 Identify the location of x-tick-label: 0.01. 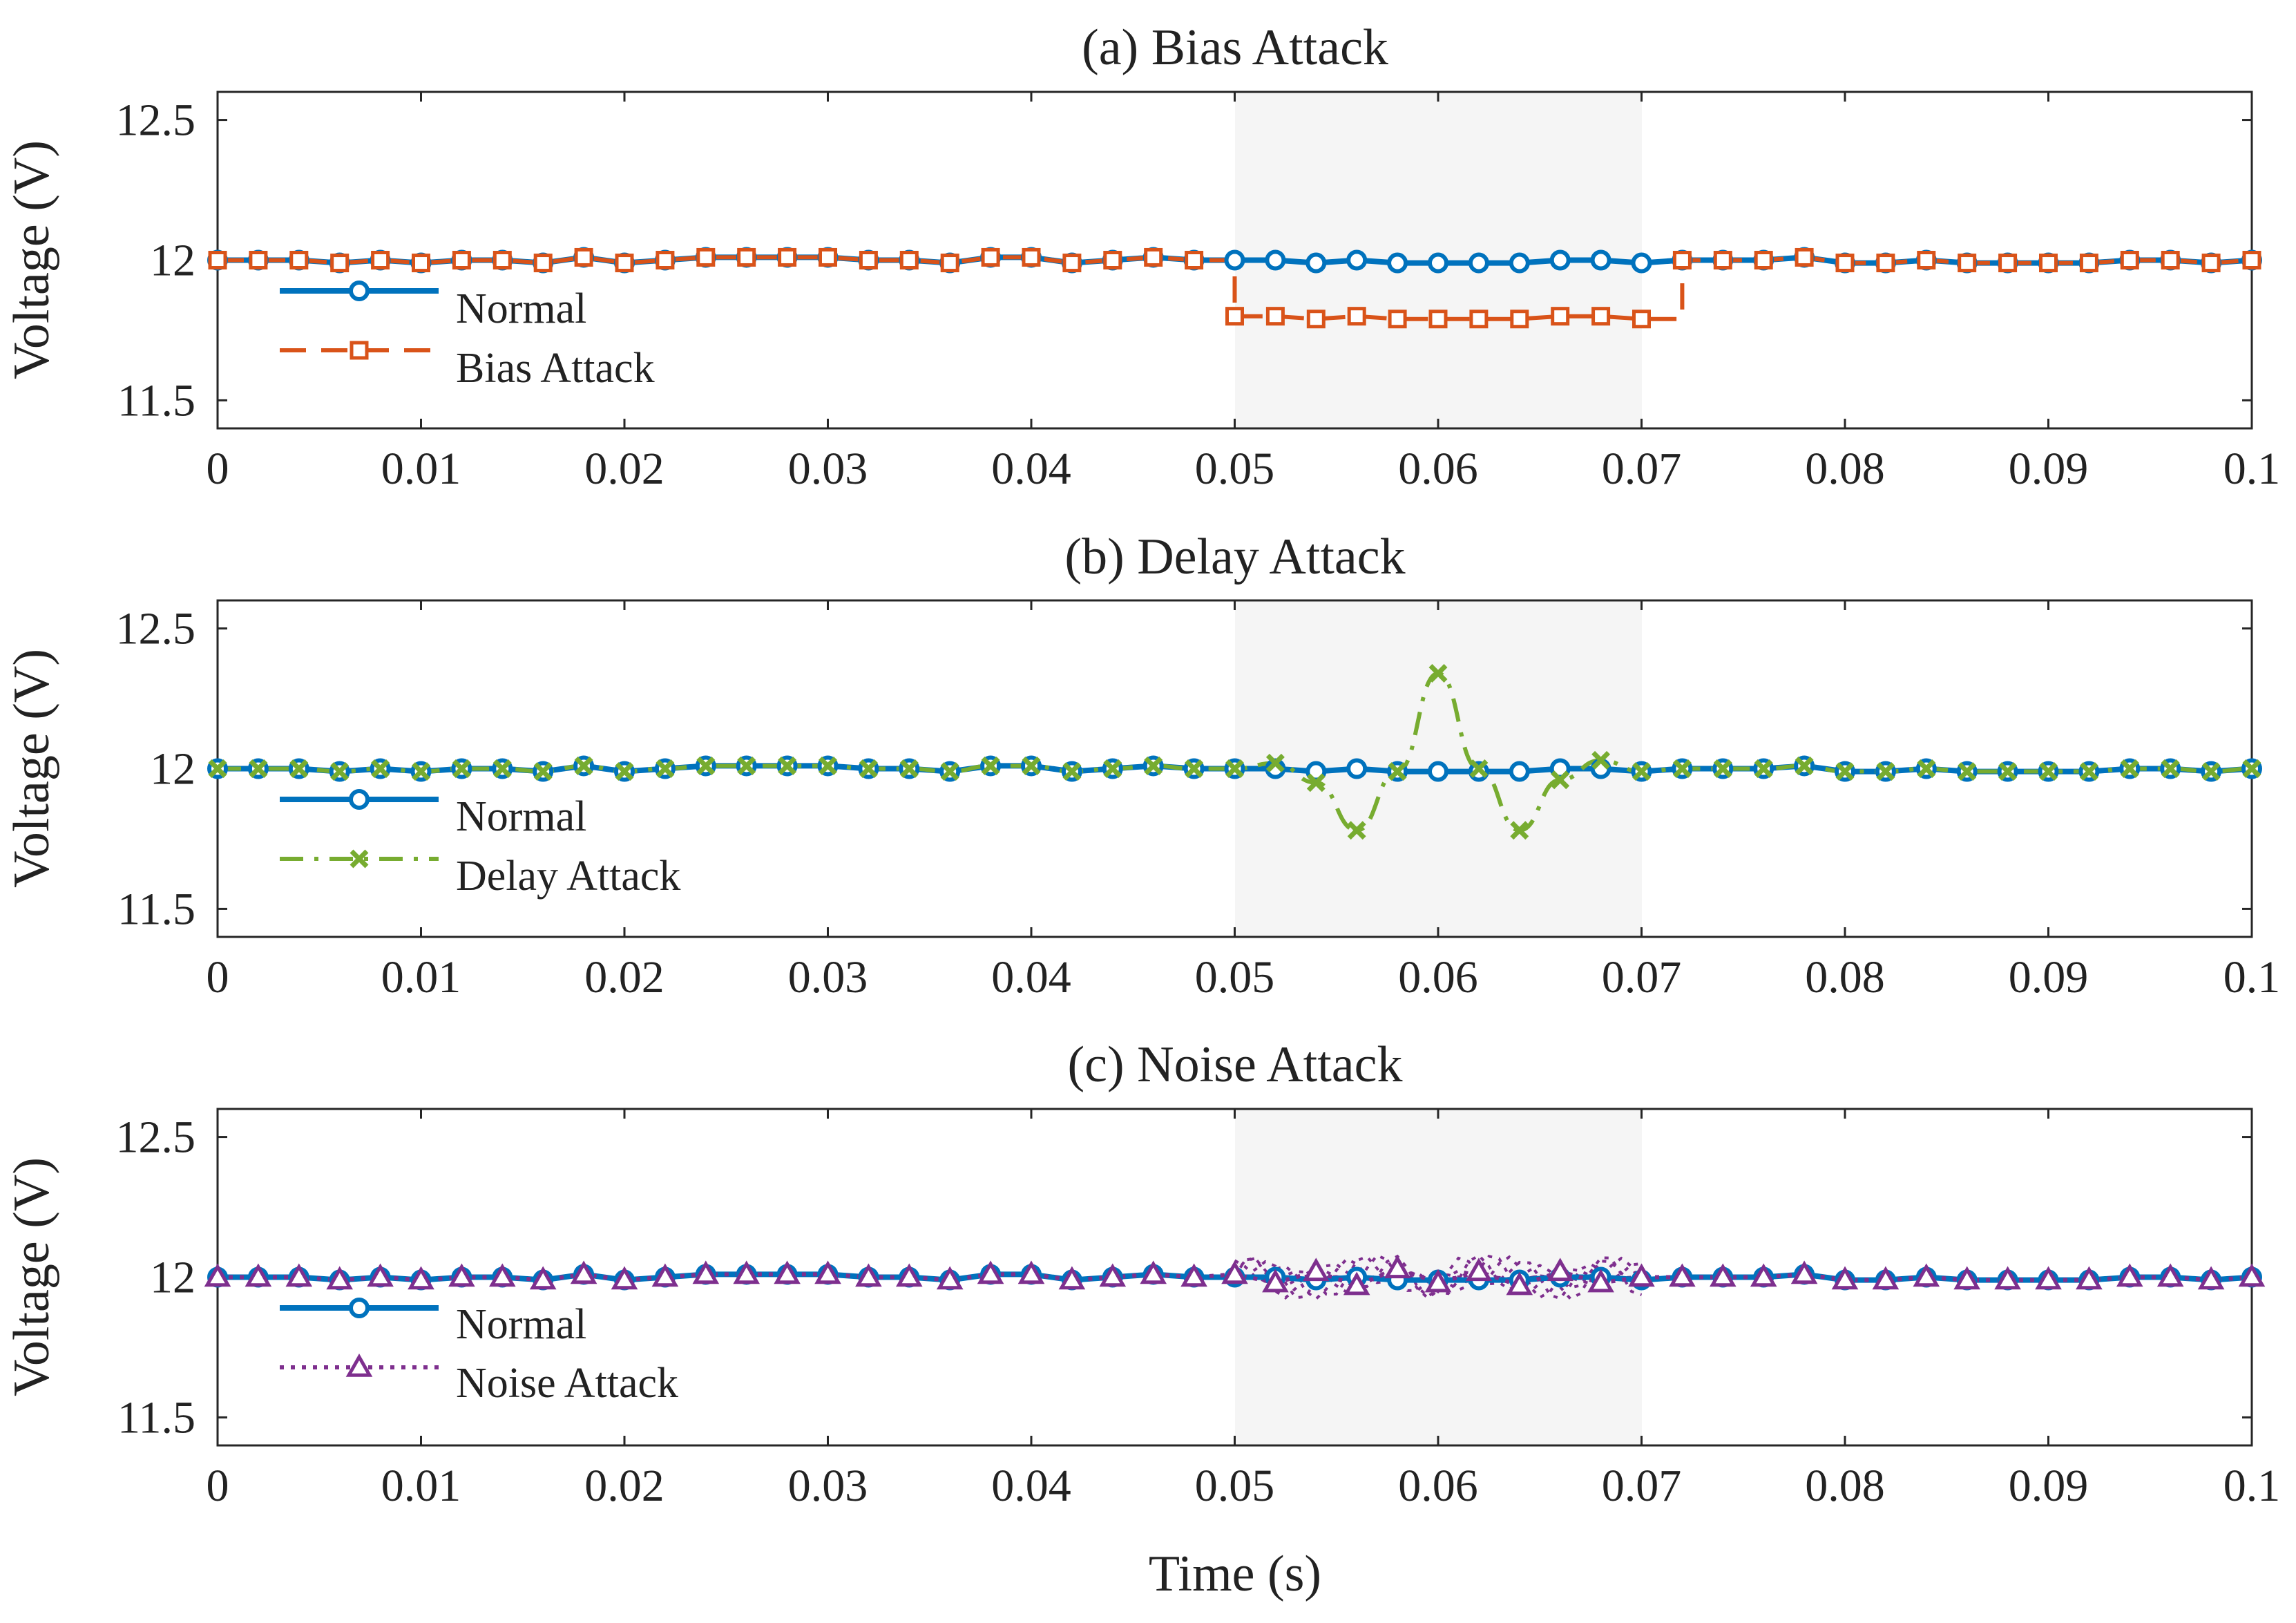
(421, 978).